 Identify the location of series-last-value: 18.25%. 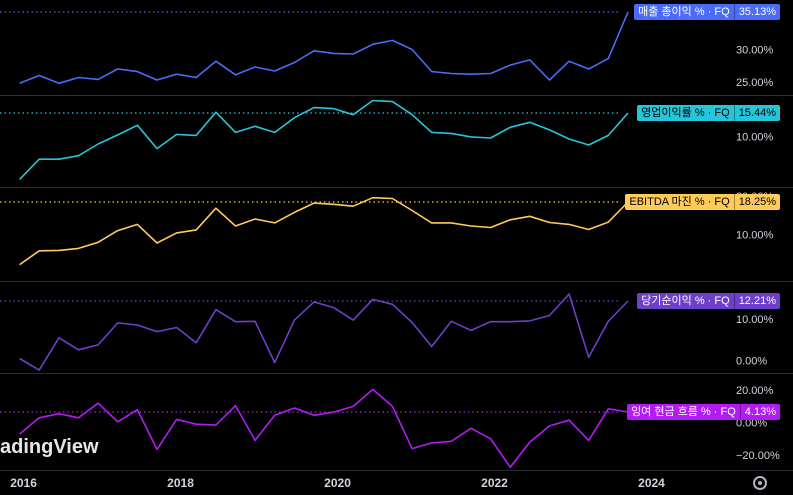
(756, 202).